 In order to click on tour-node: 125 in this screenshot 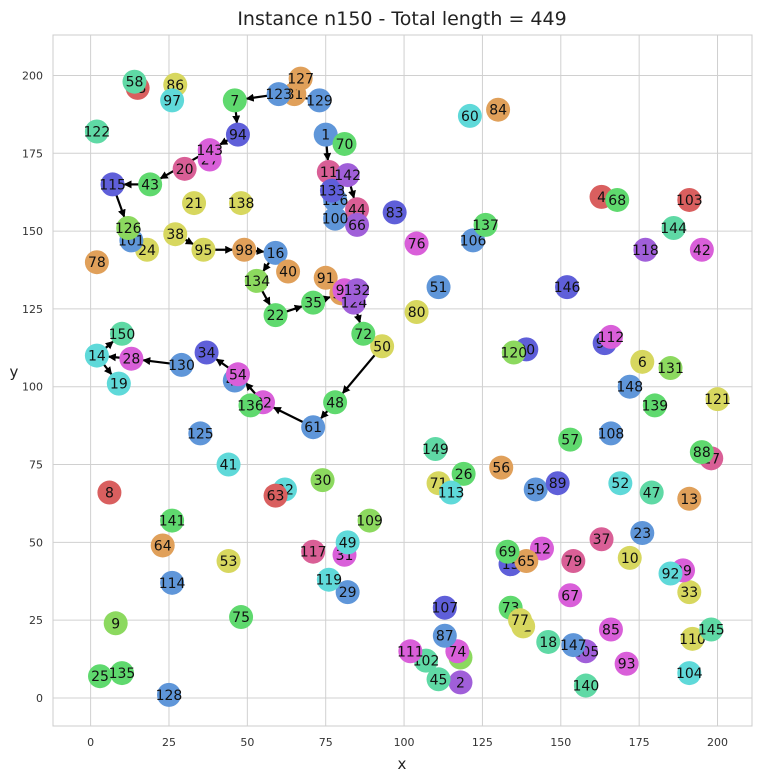, I will do `click(200, 433)`.